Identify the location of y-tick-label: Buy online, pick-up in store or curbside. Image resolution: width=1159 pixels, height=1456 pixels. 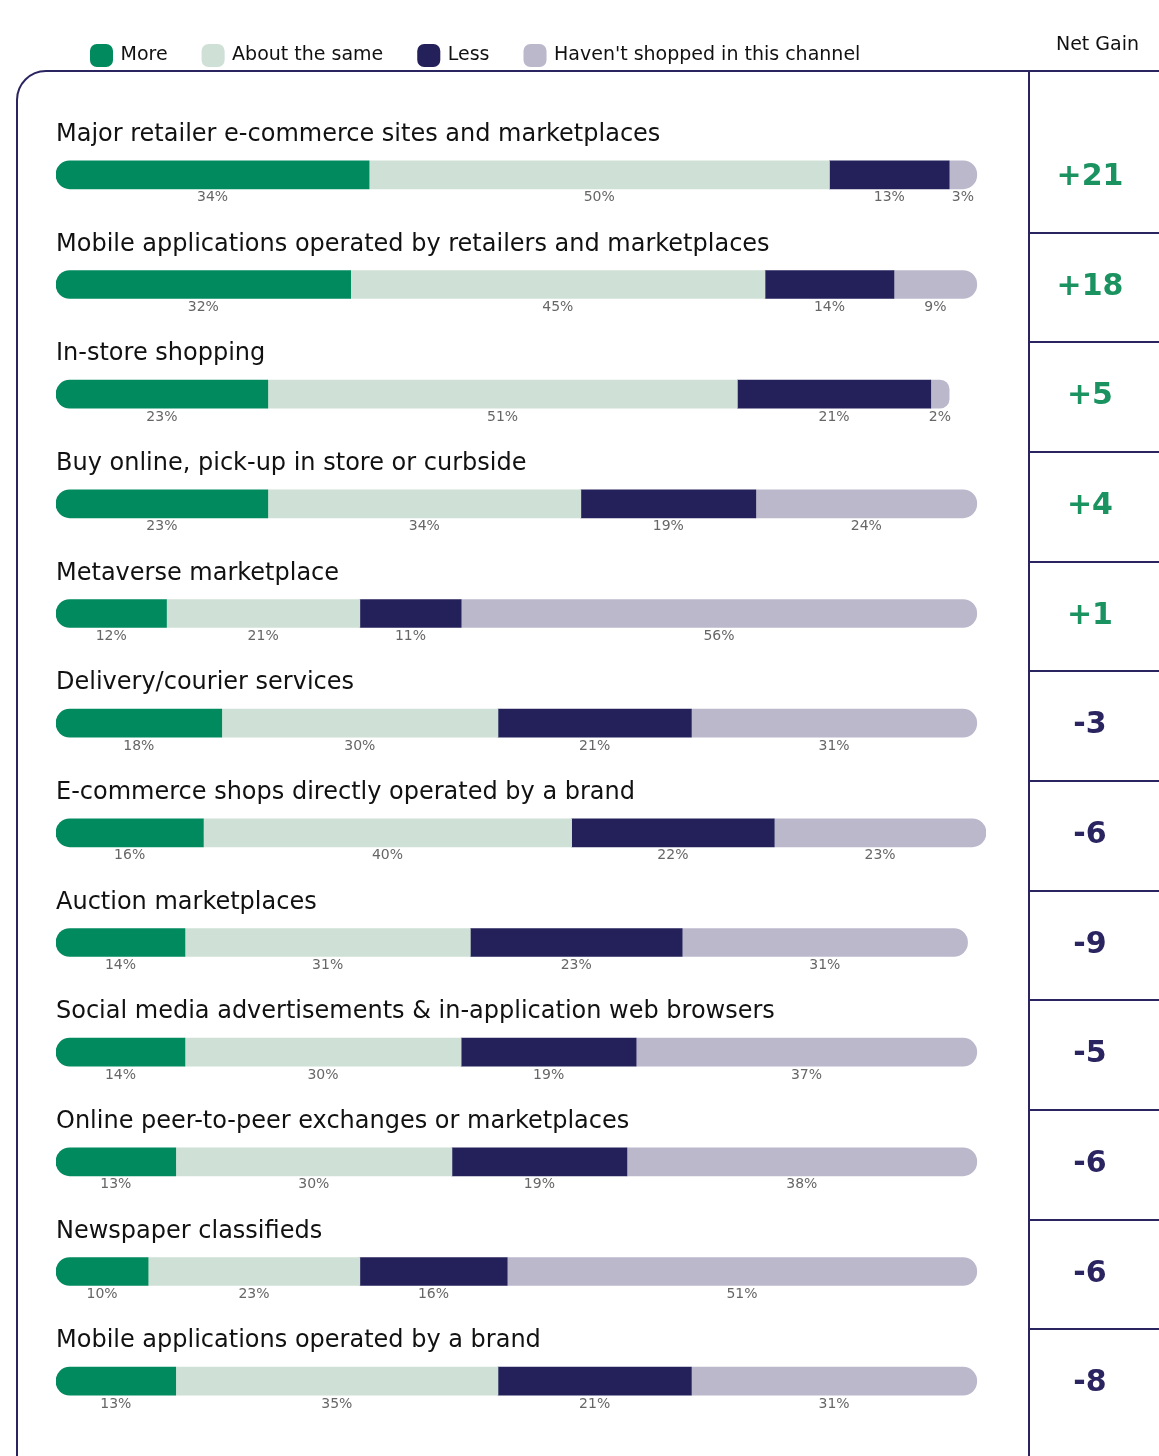
(291, 462).